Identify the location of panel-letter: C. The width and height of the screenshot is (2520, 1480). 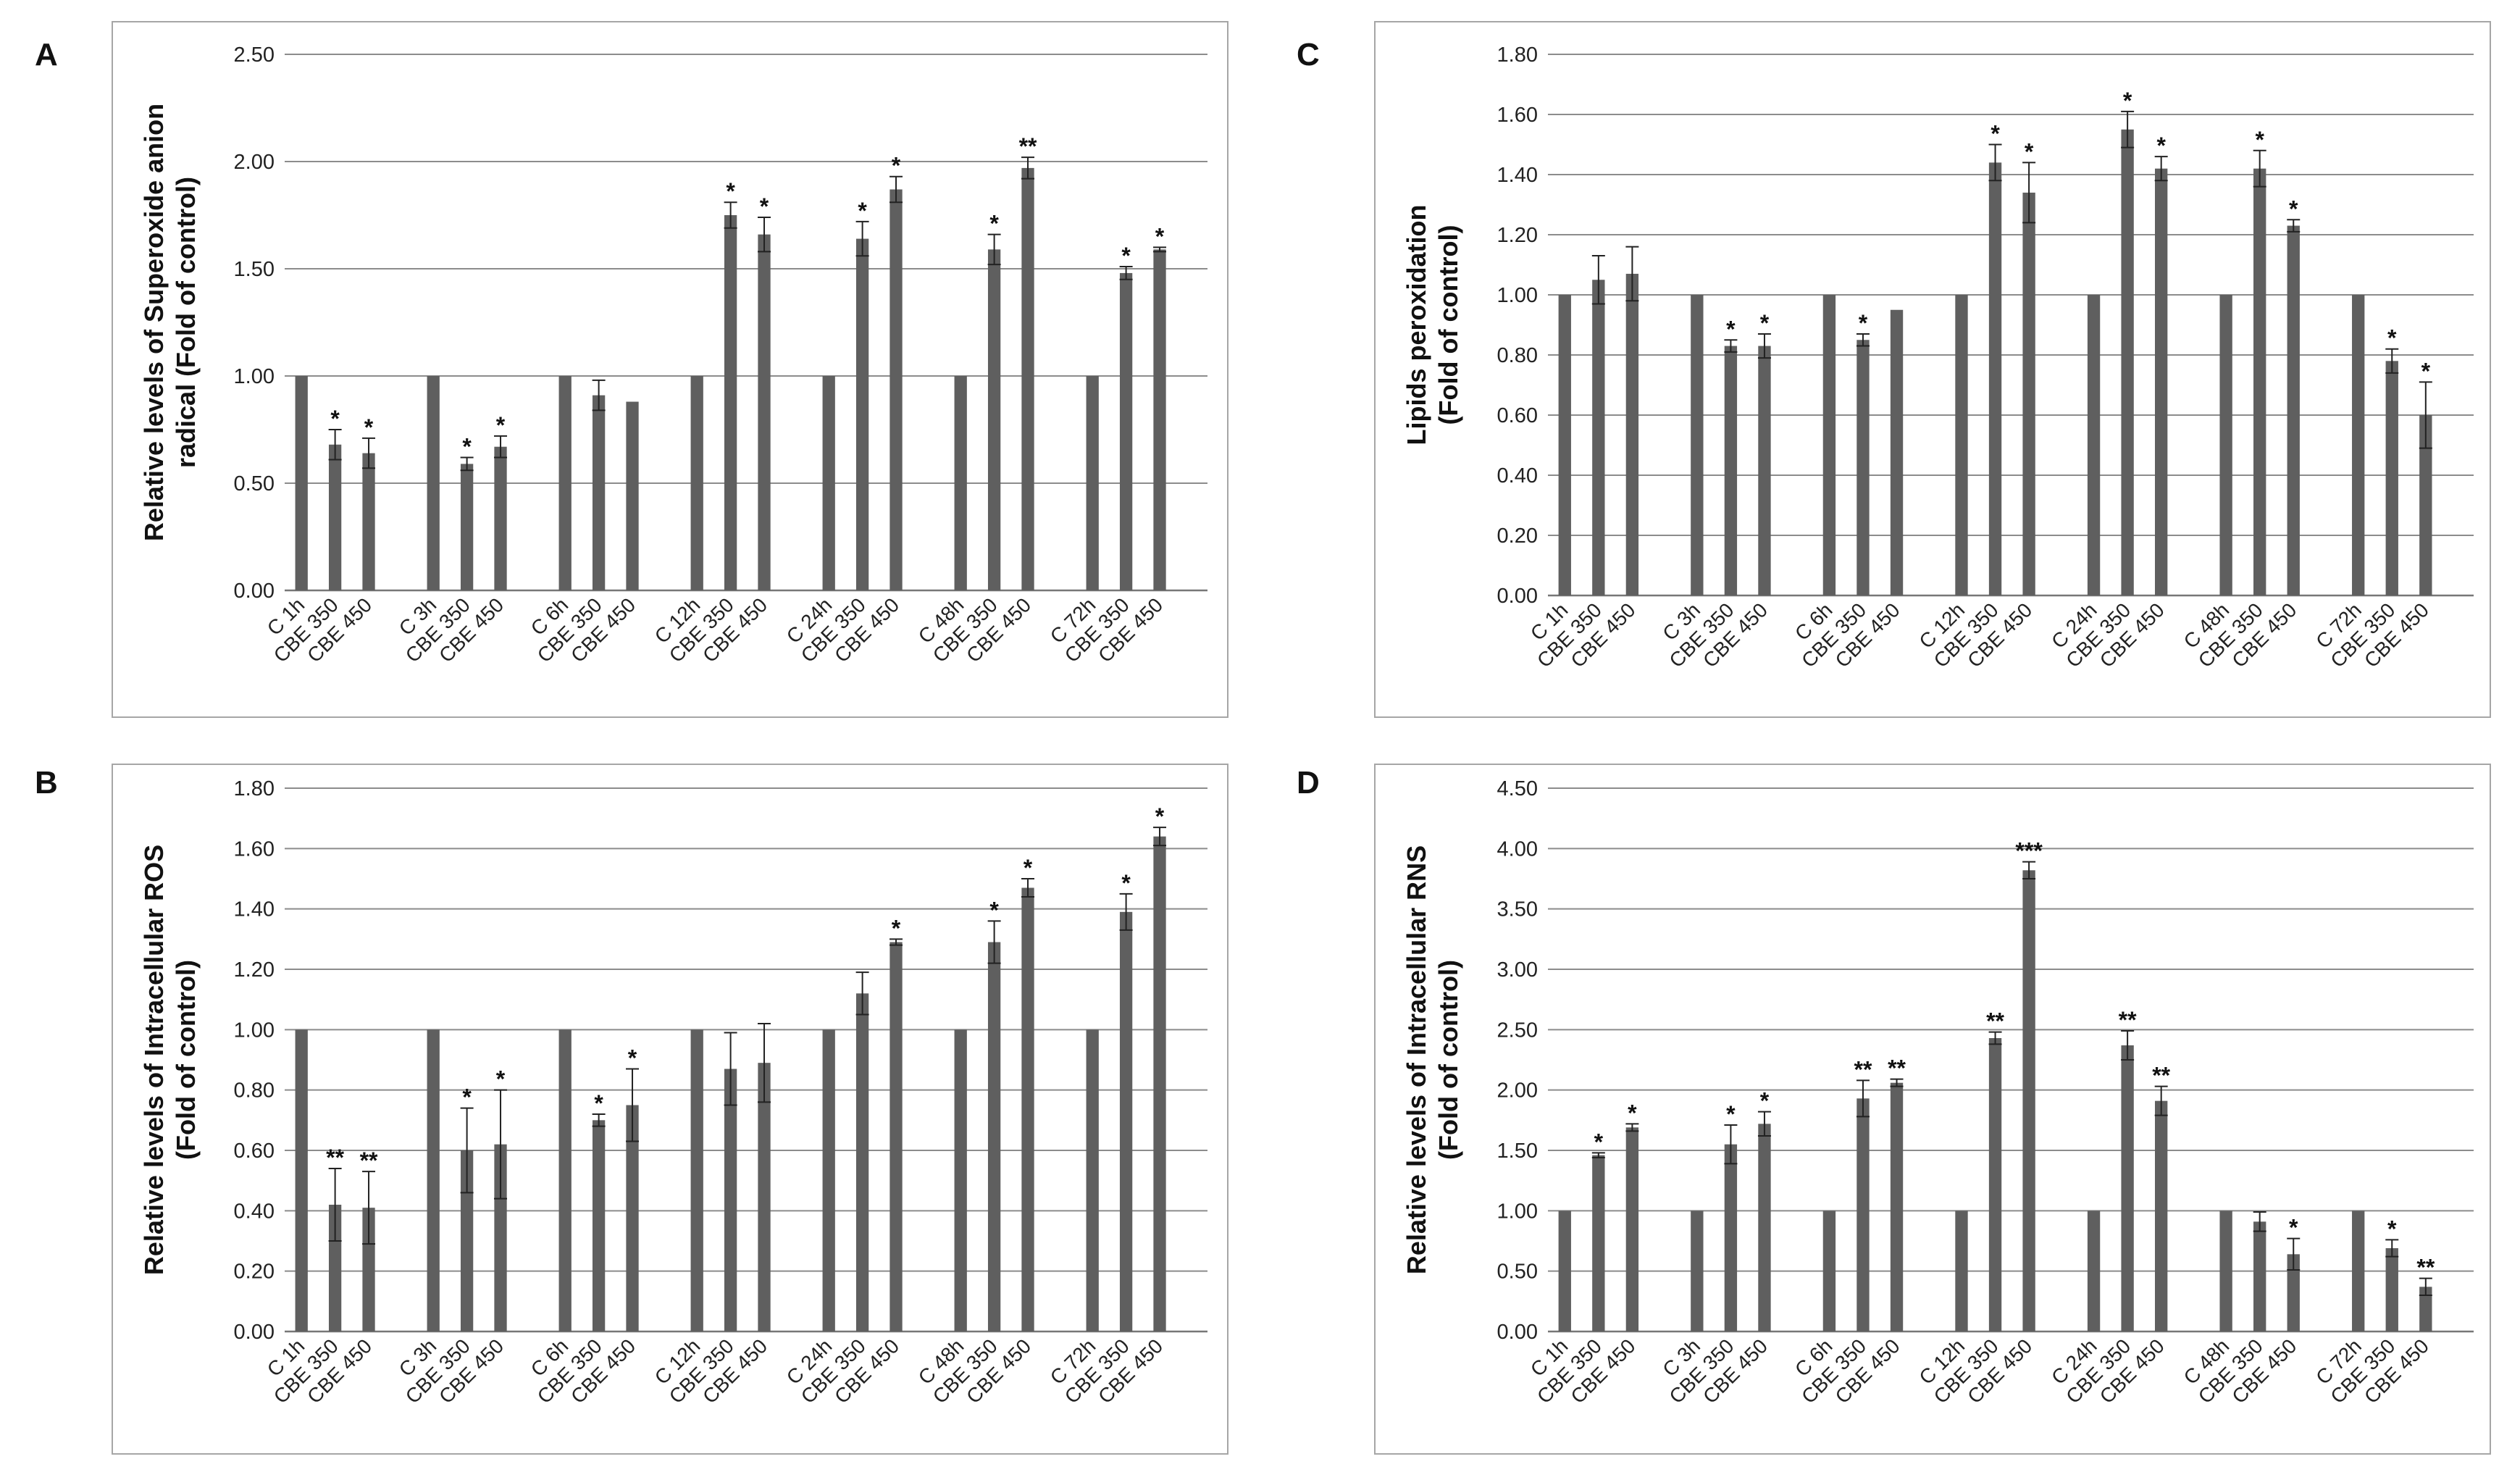
(1308, 54).